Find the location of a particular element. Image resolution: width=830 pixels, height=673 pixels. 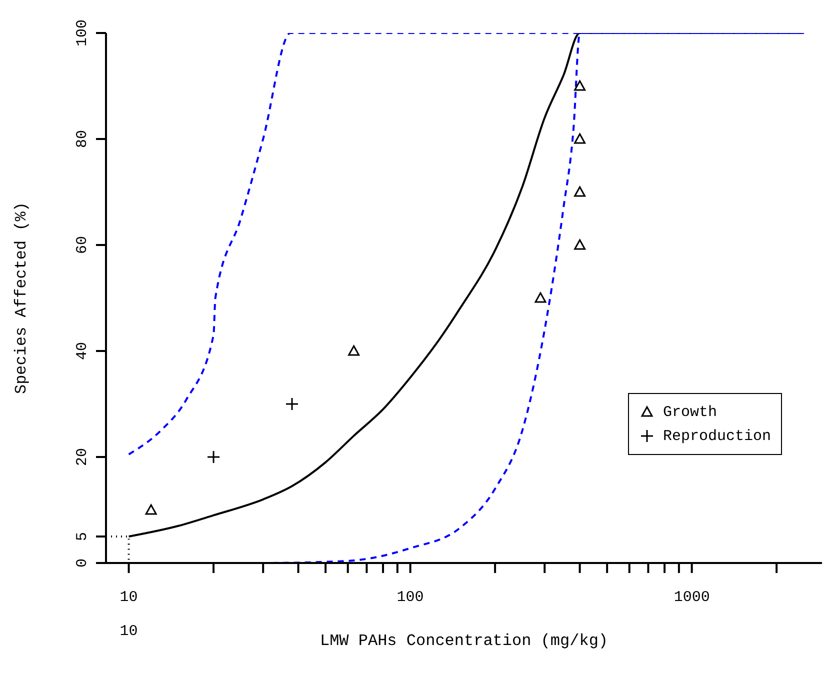

y-axis-title: Species Affected (%) is located at coordinates (21, 298).